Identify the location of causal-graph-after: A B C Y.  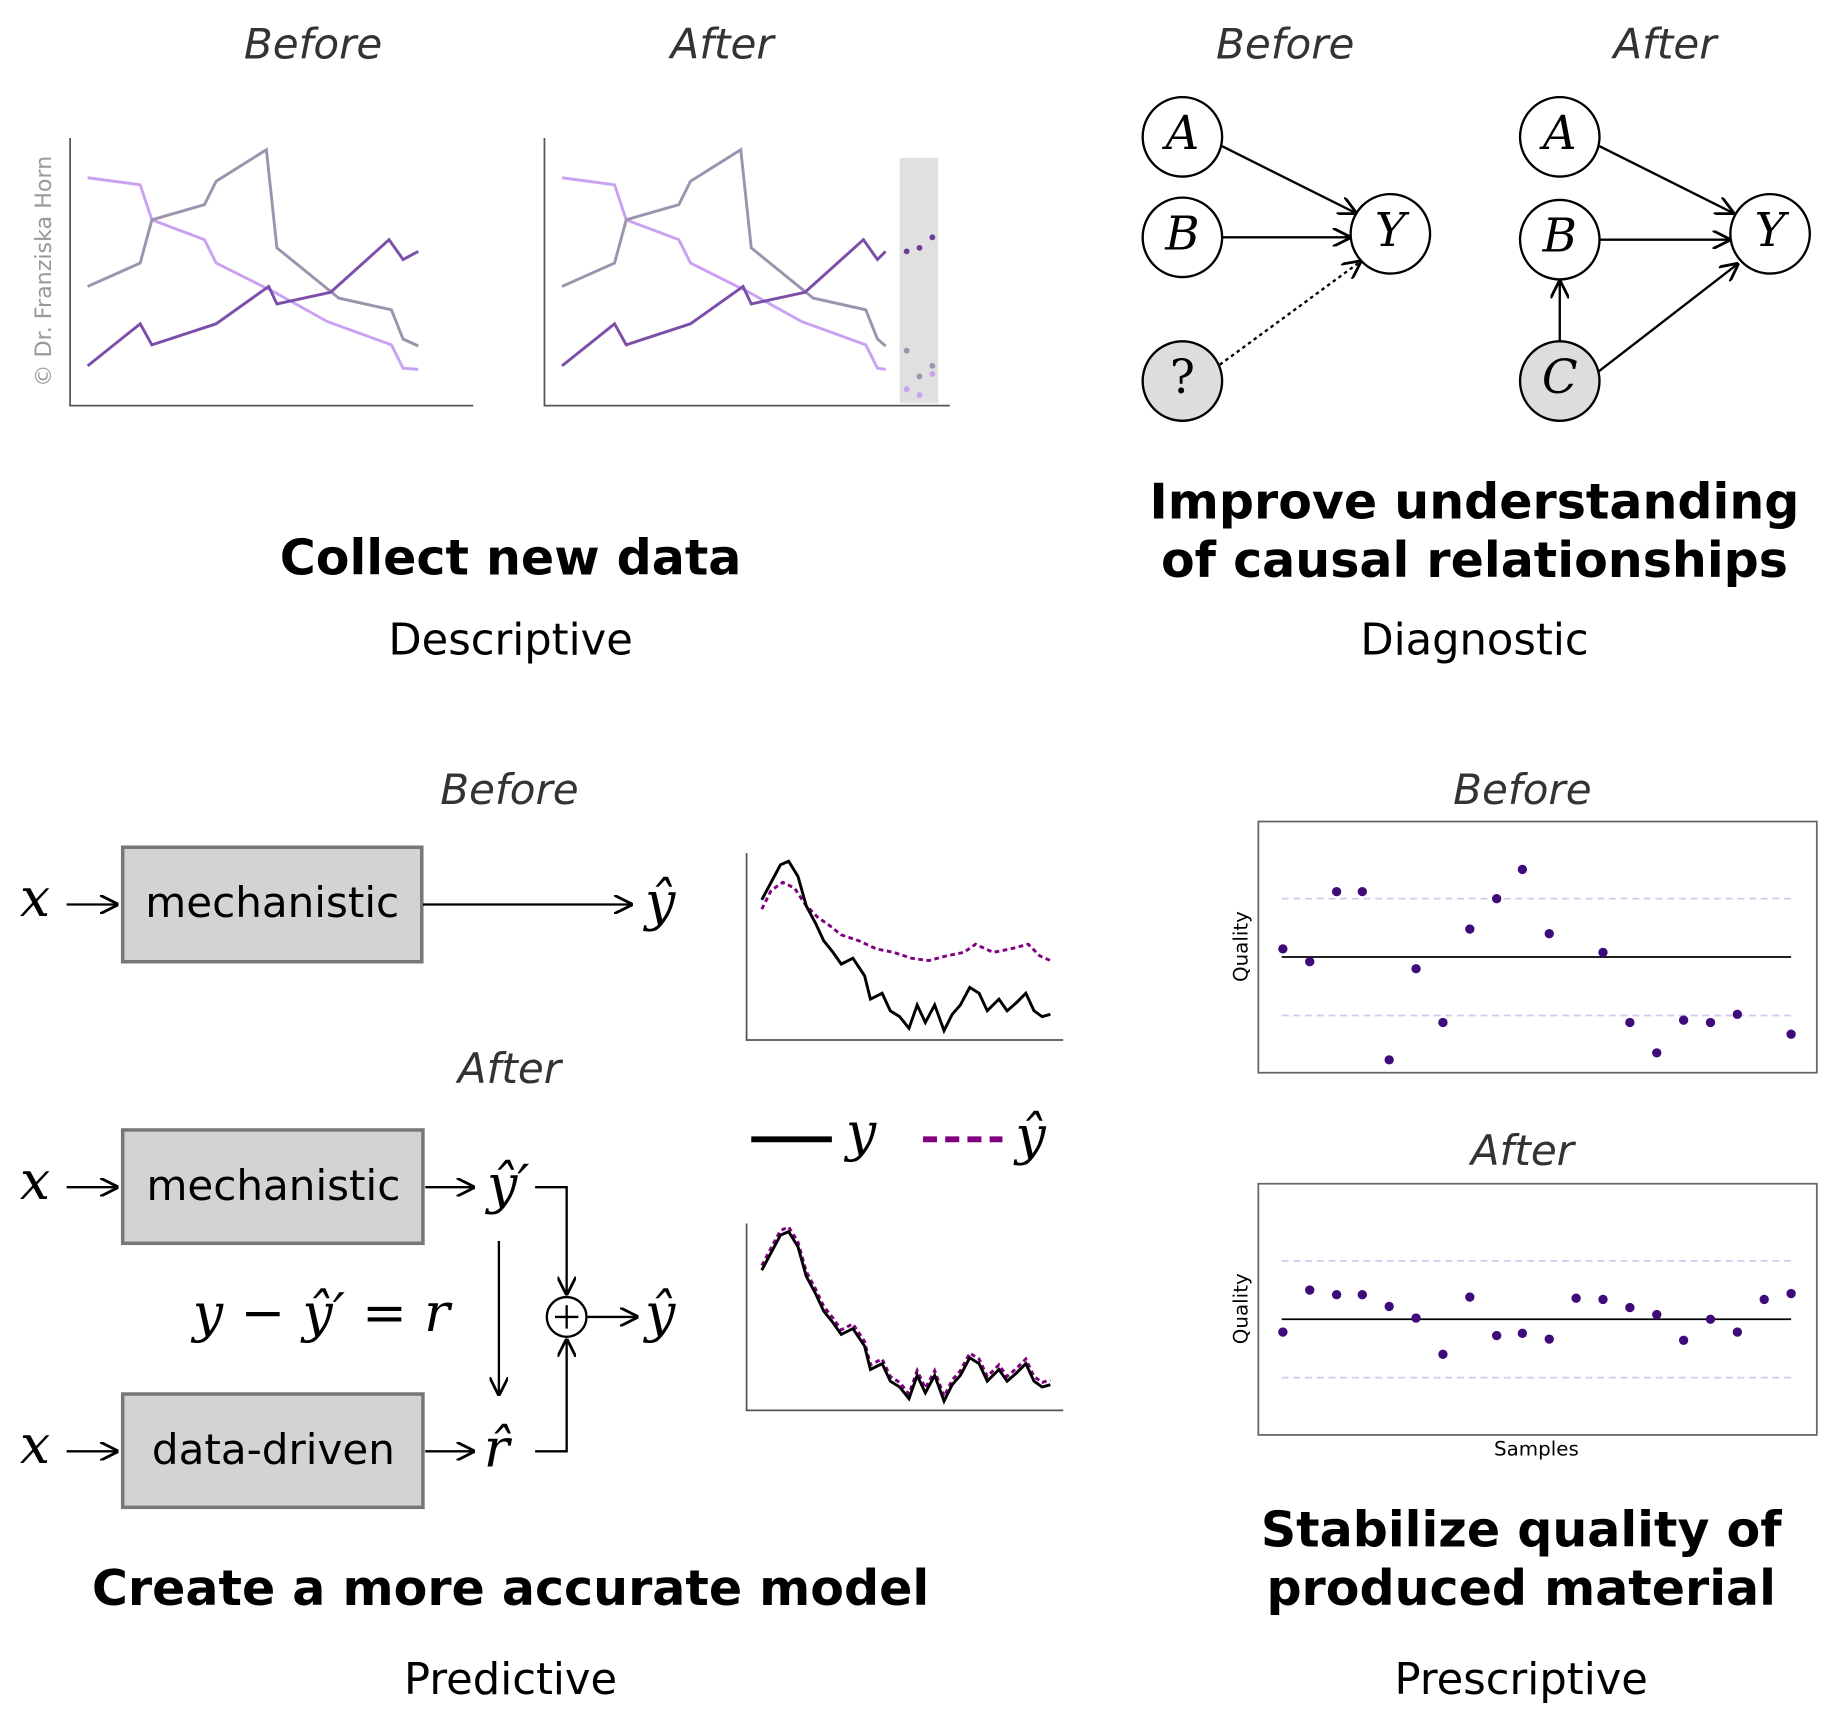
(1664, 258).